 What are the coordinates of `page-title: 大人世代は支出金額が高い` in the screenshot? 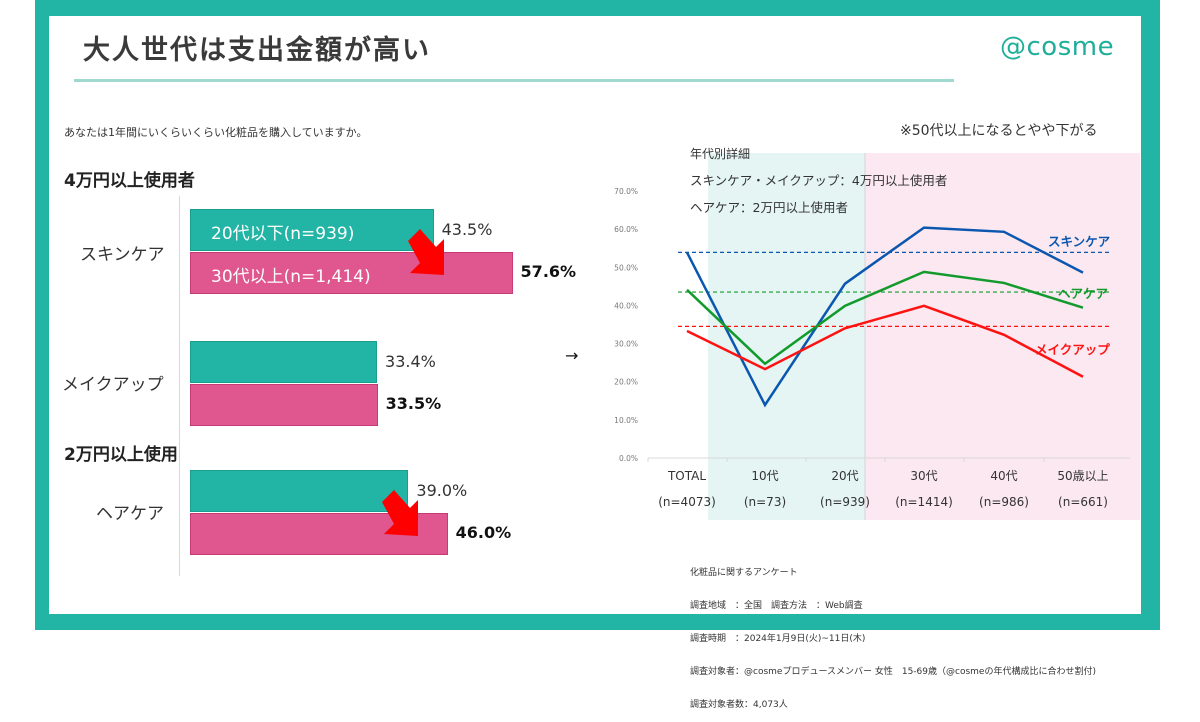 It's located at (257, 50).